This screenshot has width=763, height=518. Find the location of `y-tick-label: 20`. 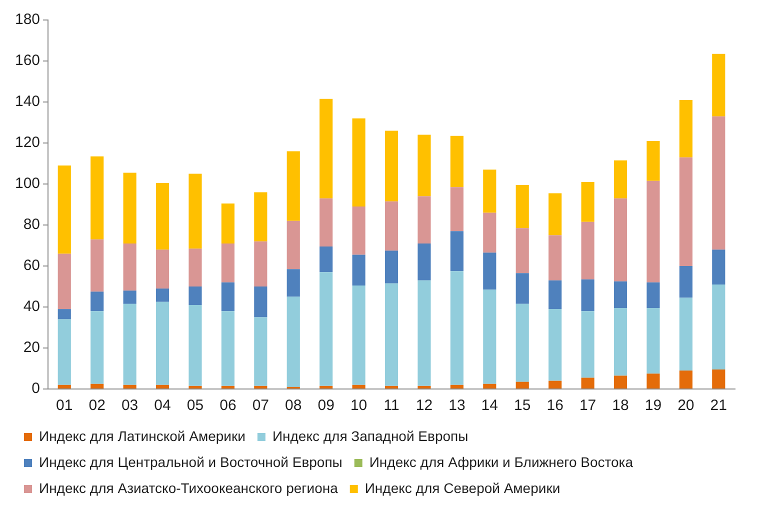

y-tick-label: 20 is located at coordinates (31, 347).